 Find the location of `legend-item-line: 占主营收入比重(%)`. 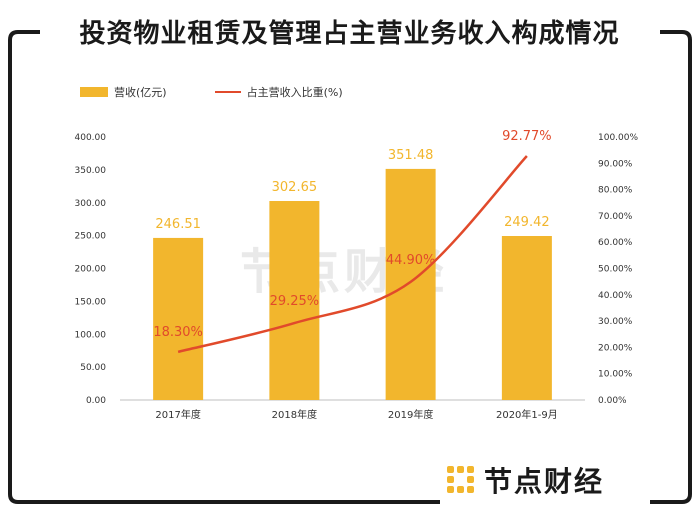

legend-item-line: 占主营收入比重(%) is located at coordinates (278, 92).